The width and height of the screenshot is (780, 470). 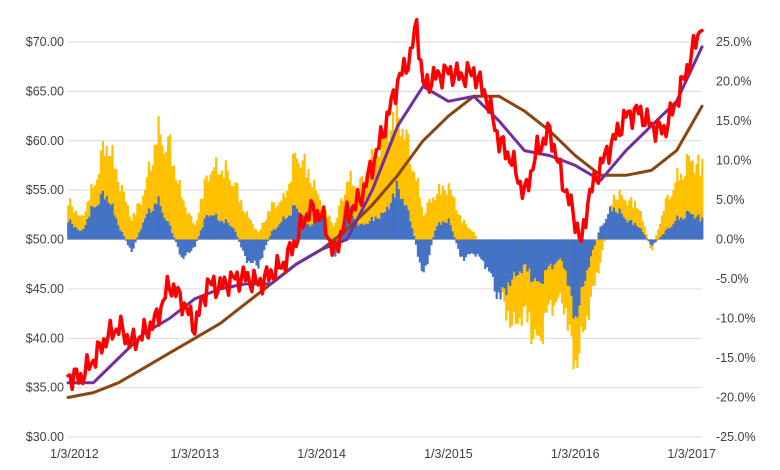 I want to click on y-right-tick-label: -10.0%, so click(x=736, y=319).